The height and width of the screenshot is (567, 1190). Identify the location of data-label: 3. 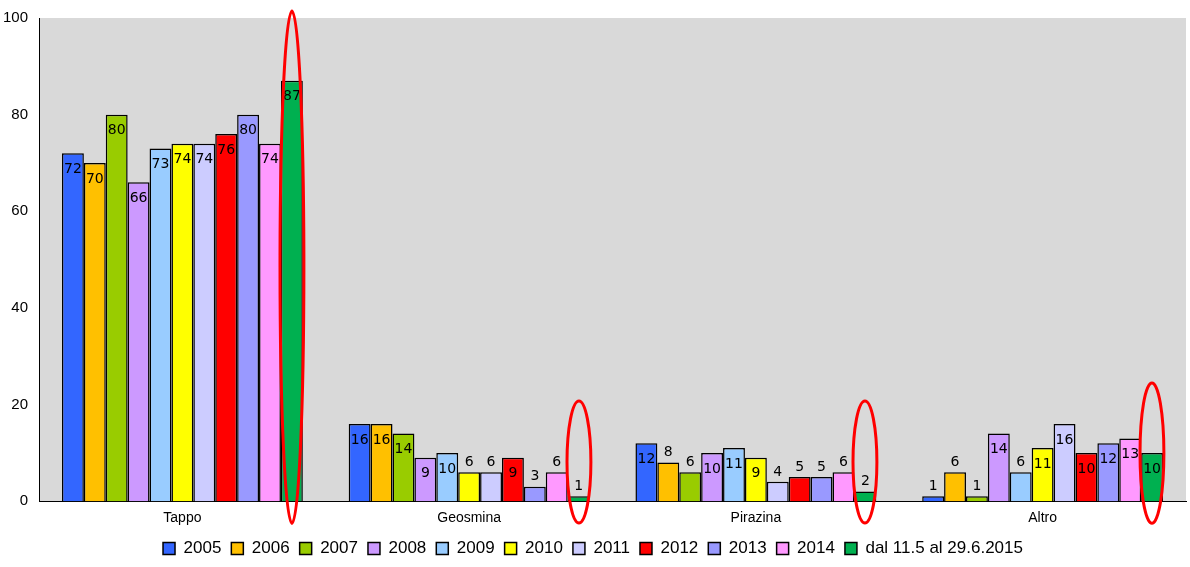
(535, 475).